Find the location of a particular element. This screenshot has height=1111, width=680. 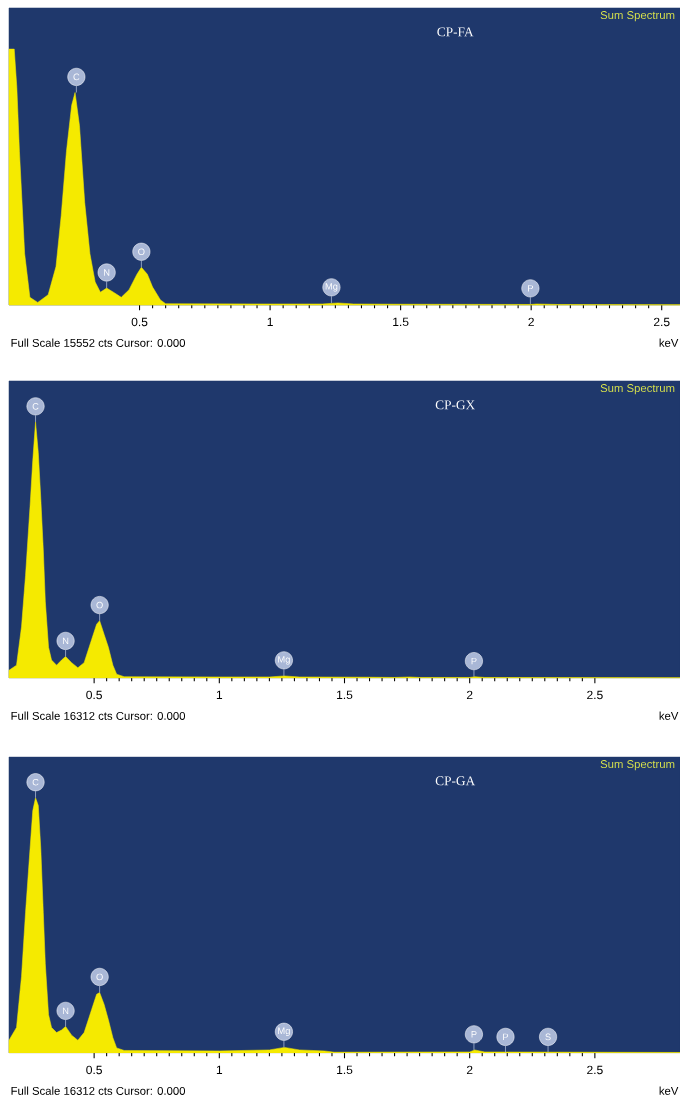

text: Full Scale 15552 cts Cursor: 0.000 is located at coordinates (98, 342).